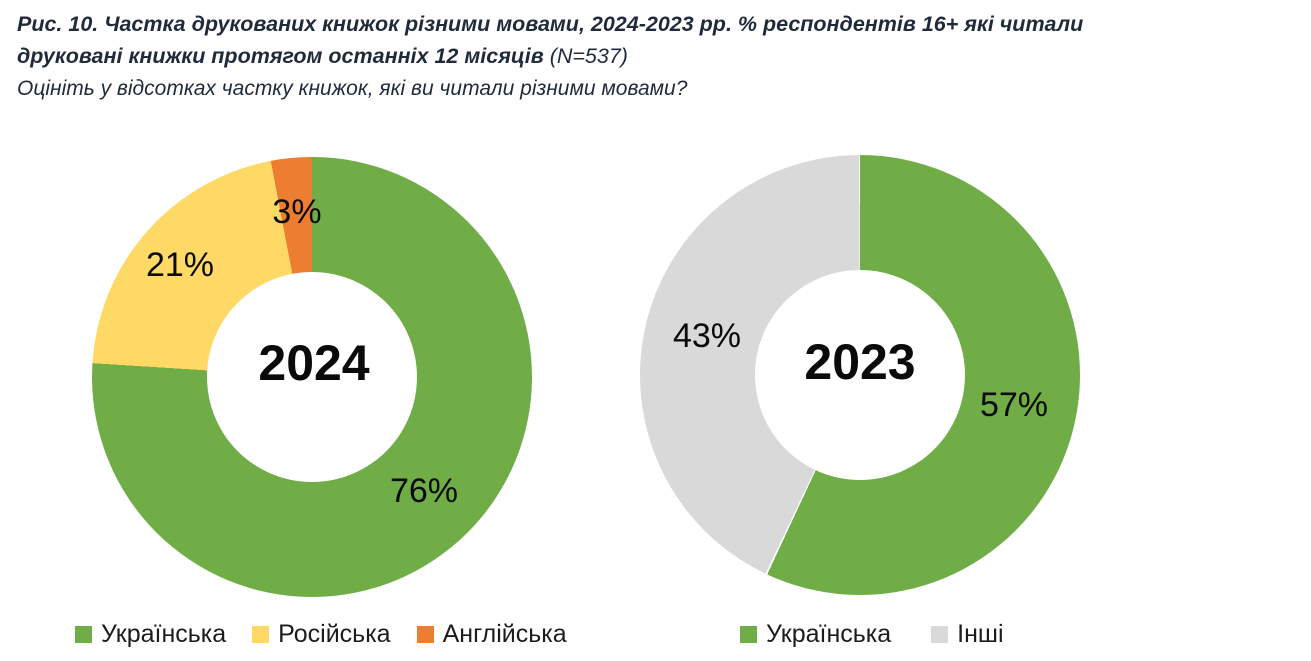 The width and height of the screenshot is (1311, 661). I want to click on legend-item-ukrainska-2023: Українська, so click(815, 634).